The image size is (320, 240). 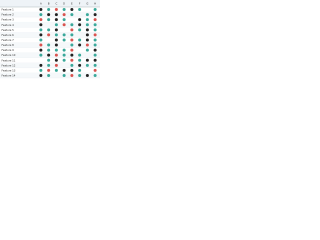 I want to click on column-header: F, so click(x=80, y=4).